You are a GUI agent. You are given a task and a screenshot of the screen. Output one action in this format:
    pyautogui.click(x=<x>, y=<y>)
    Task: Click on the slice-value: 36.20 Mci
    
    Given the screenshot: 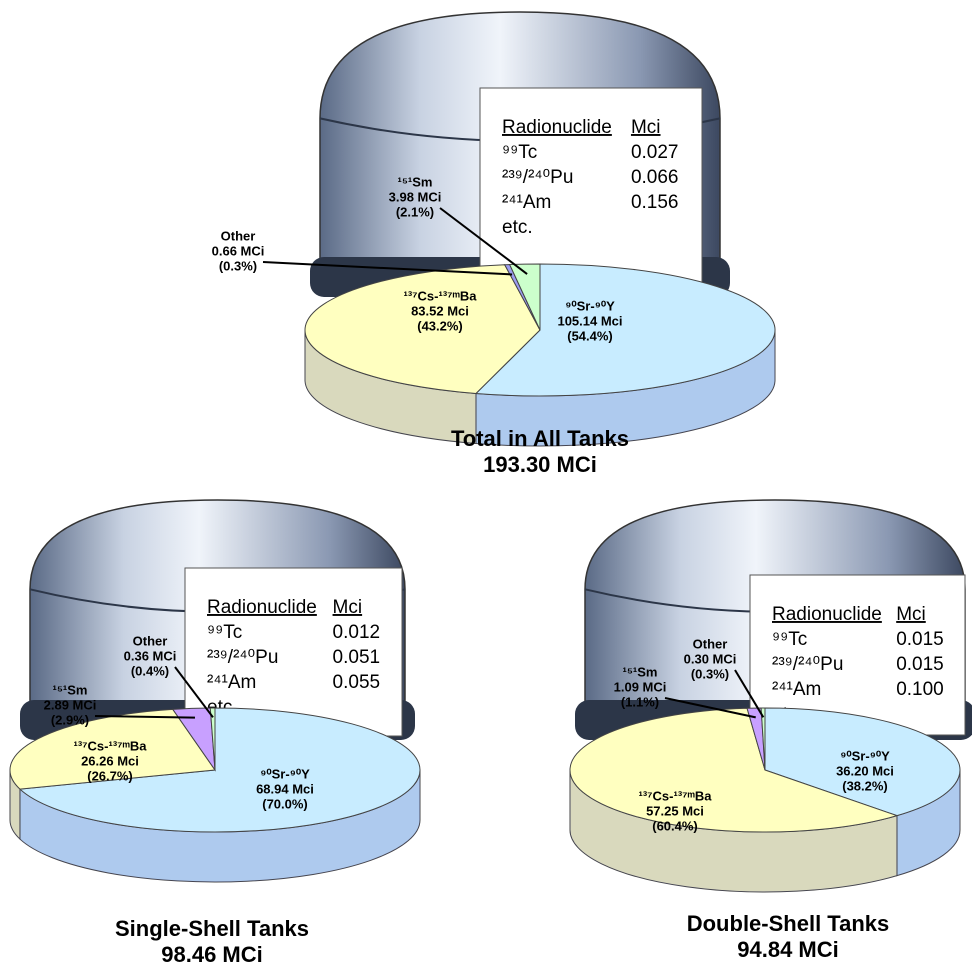 What is the action you would take?
    pyautogui.click(x=865, y=770)
    